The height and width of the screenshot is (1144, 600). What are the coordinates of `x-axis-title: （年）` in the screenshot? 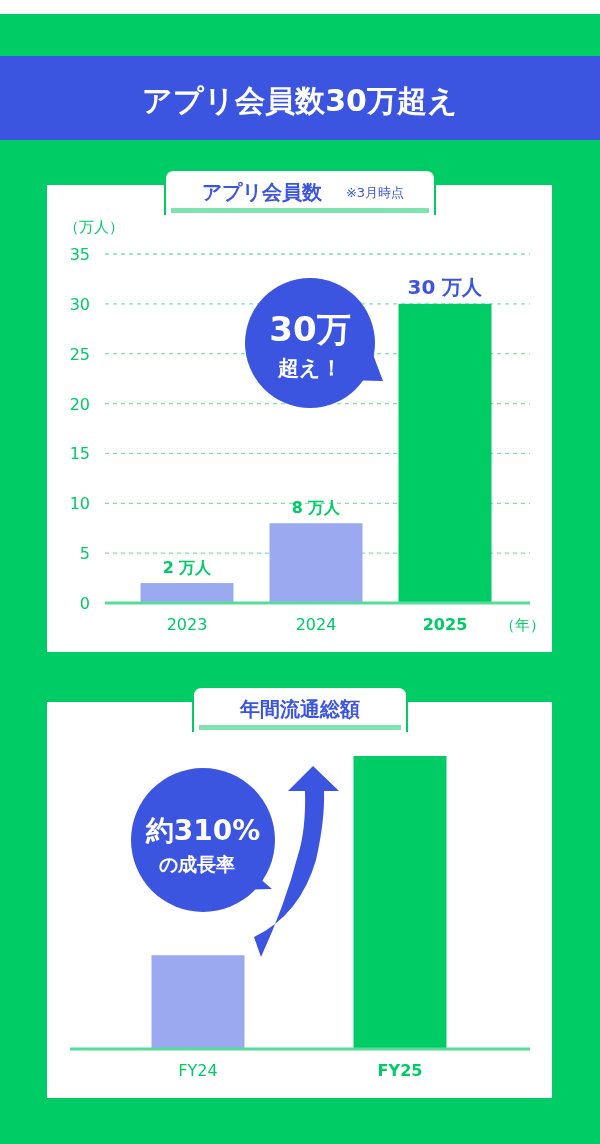 It's located at (522, 625).